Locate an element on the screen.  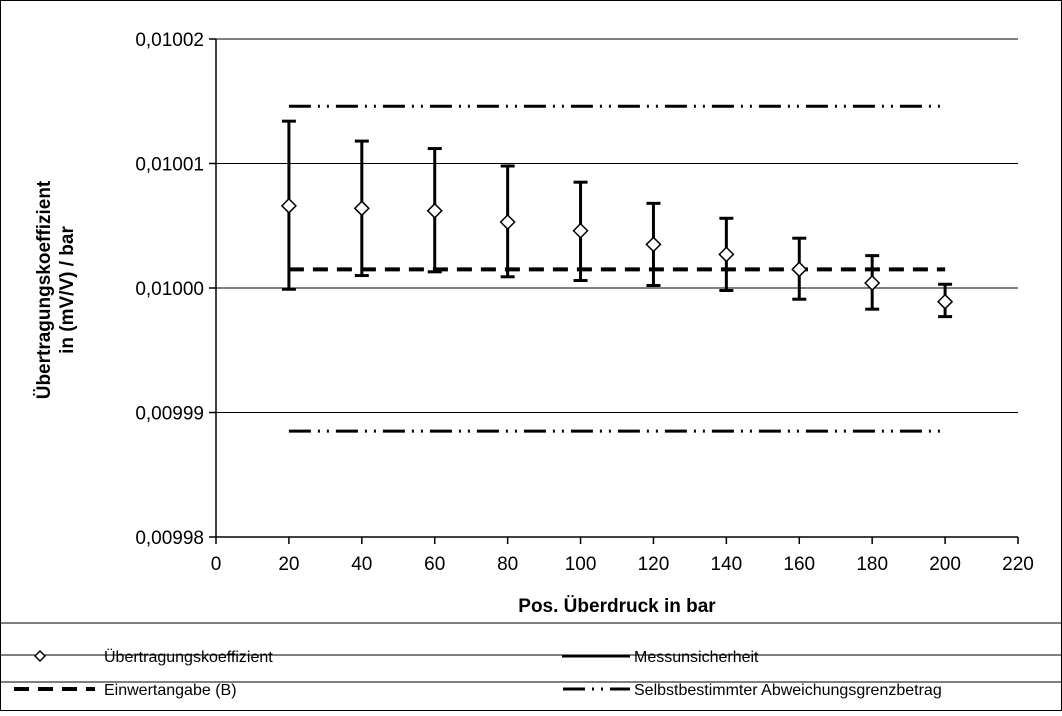
y-tick-label-0: 0,00998 is located at coordinates (169, 538).